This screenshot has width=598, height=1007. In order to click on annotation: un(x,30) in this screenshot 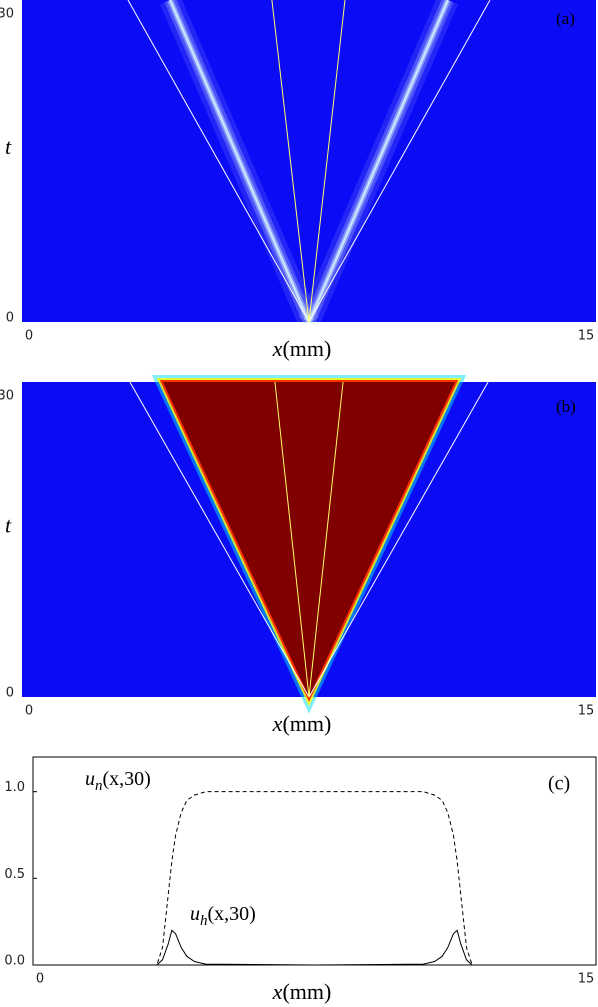, I will do `click(118, 781)`.